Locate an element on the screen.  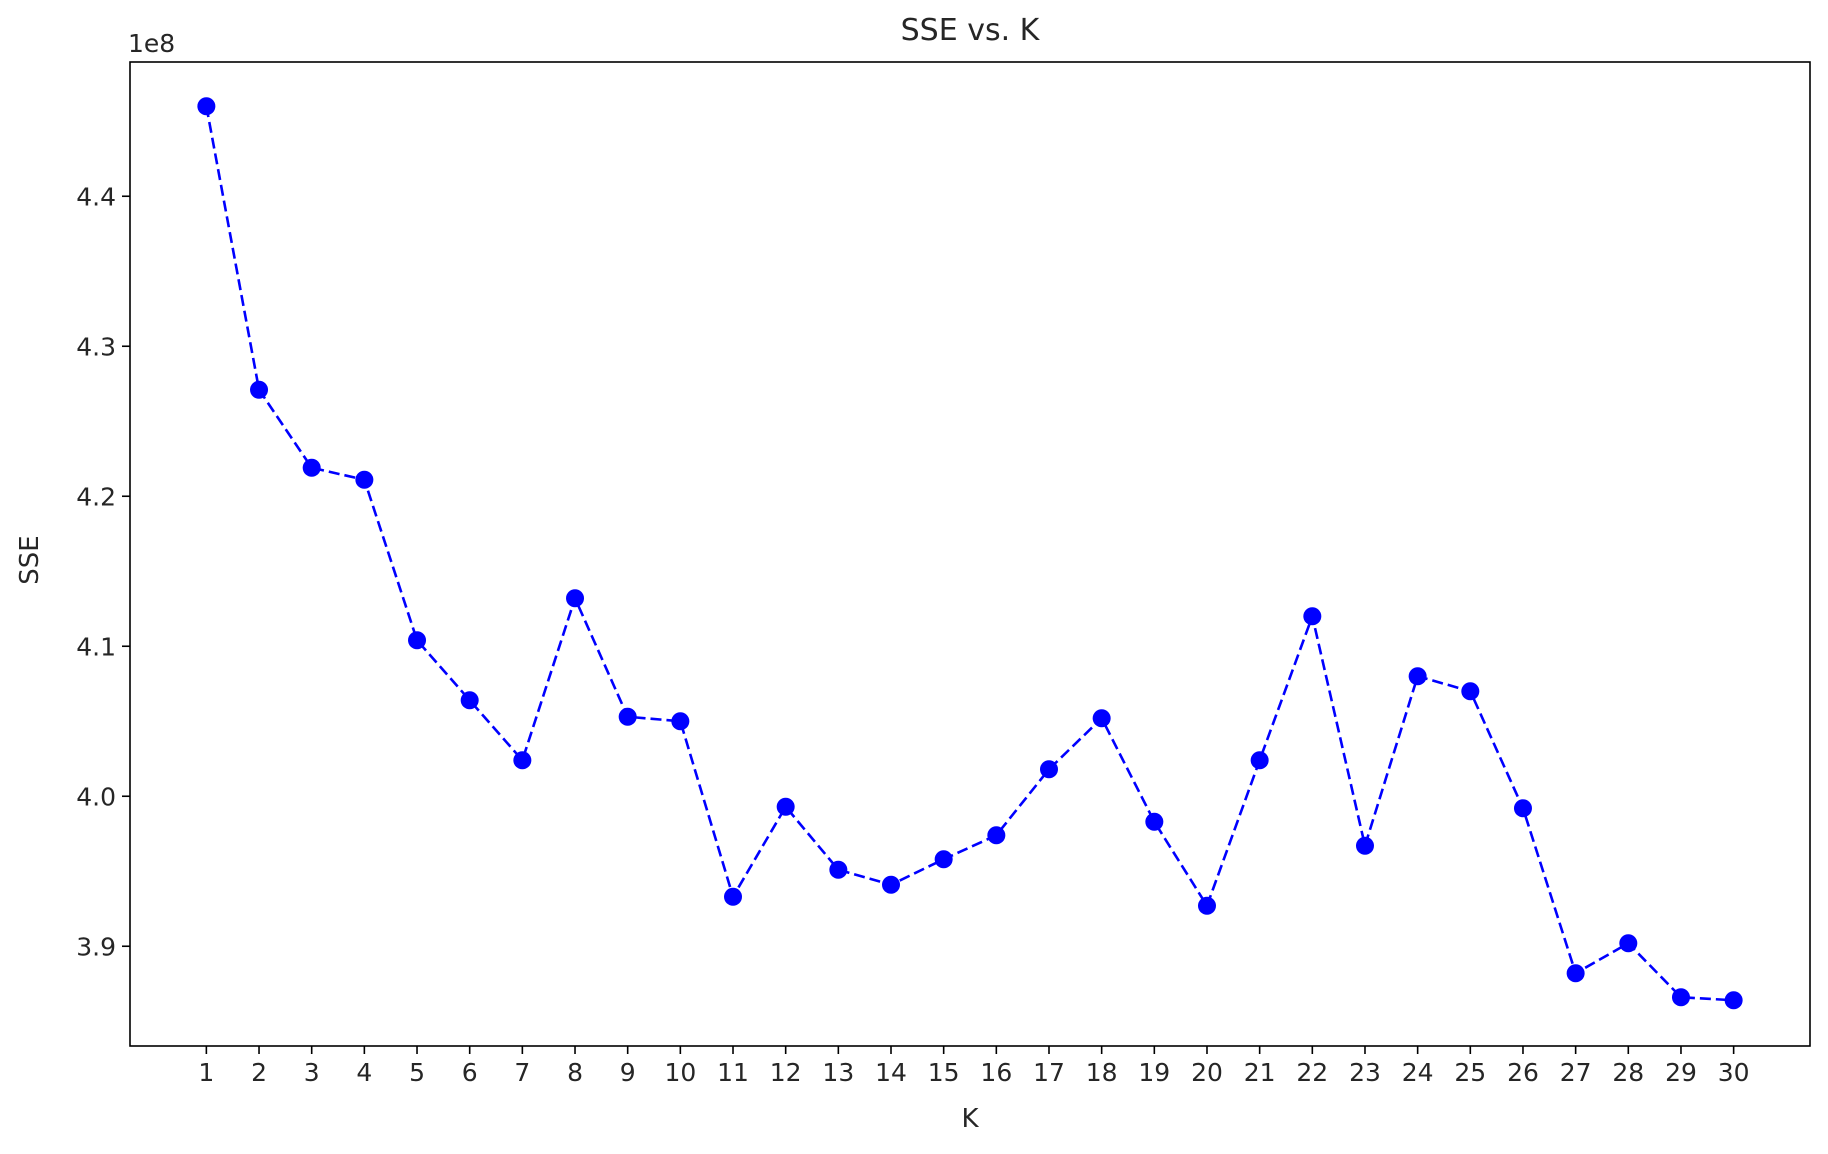
x-tick-label: 5 is located at coordinates (417, 1072).